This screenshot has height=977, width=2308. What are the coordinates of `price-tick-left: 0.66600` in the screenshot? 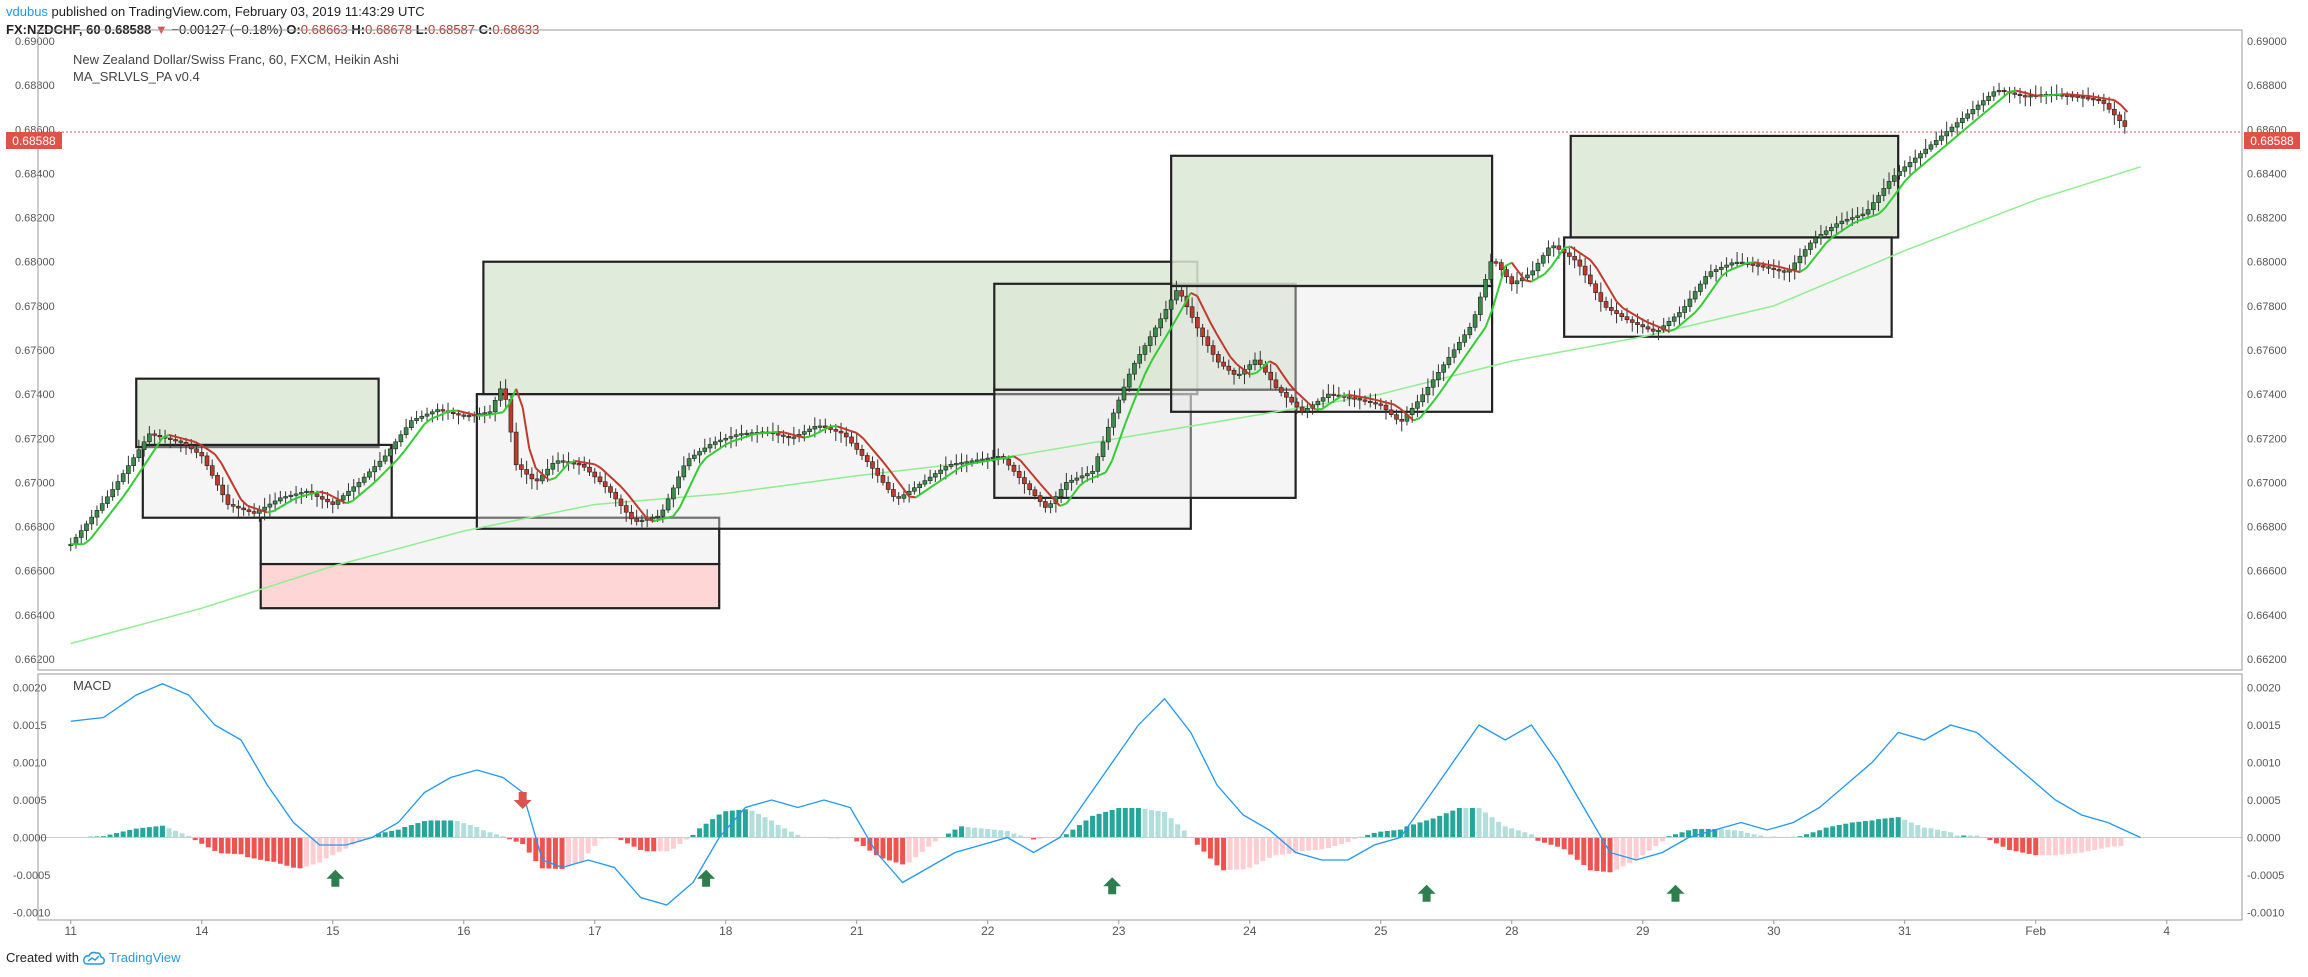 It's located at (35, 572).